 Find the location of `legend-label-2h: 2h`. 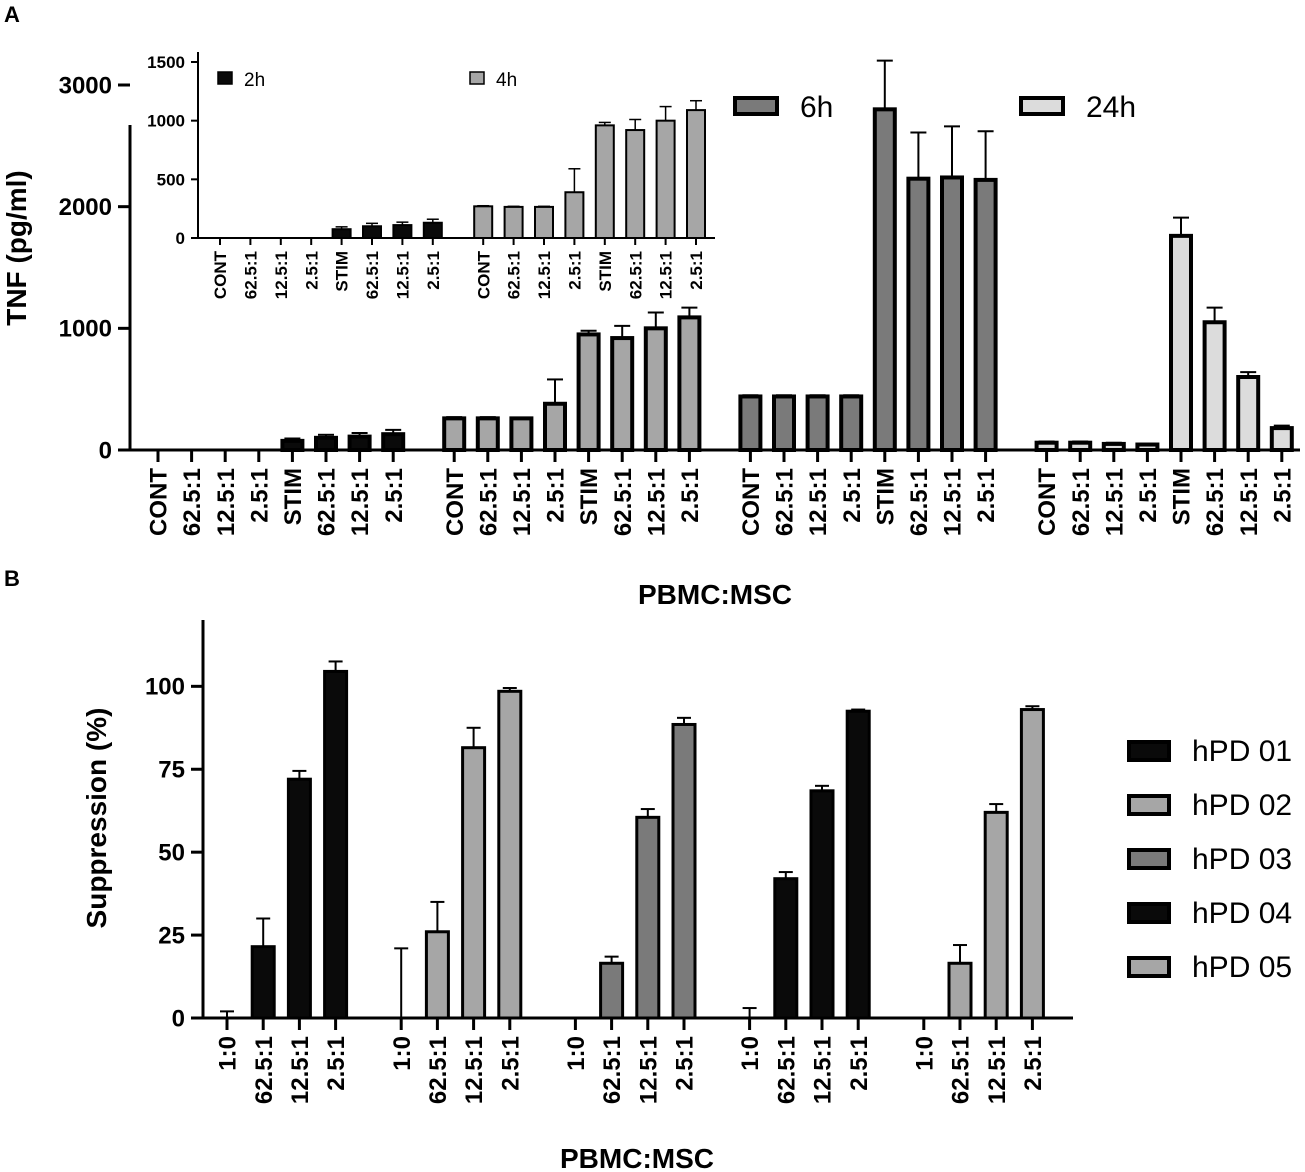

legend-label-2h: 2h is located at coordinates (254, 80).